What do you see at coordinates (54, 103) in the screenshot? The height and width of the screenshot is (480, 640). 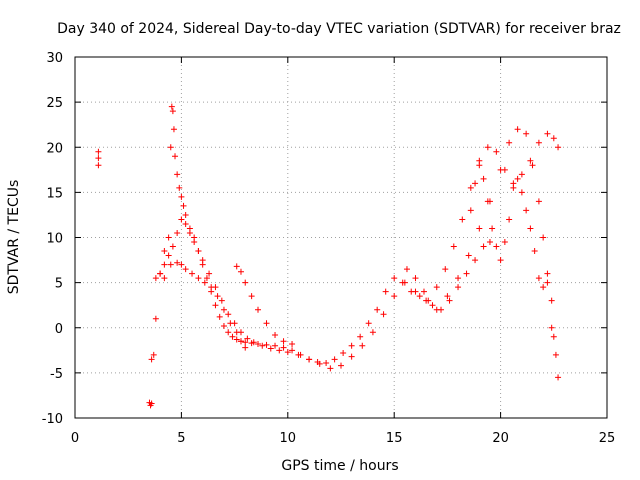 I see `y-tick-label: 25` at bounding box center [54, 103].